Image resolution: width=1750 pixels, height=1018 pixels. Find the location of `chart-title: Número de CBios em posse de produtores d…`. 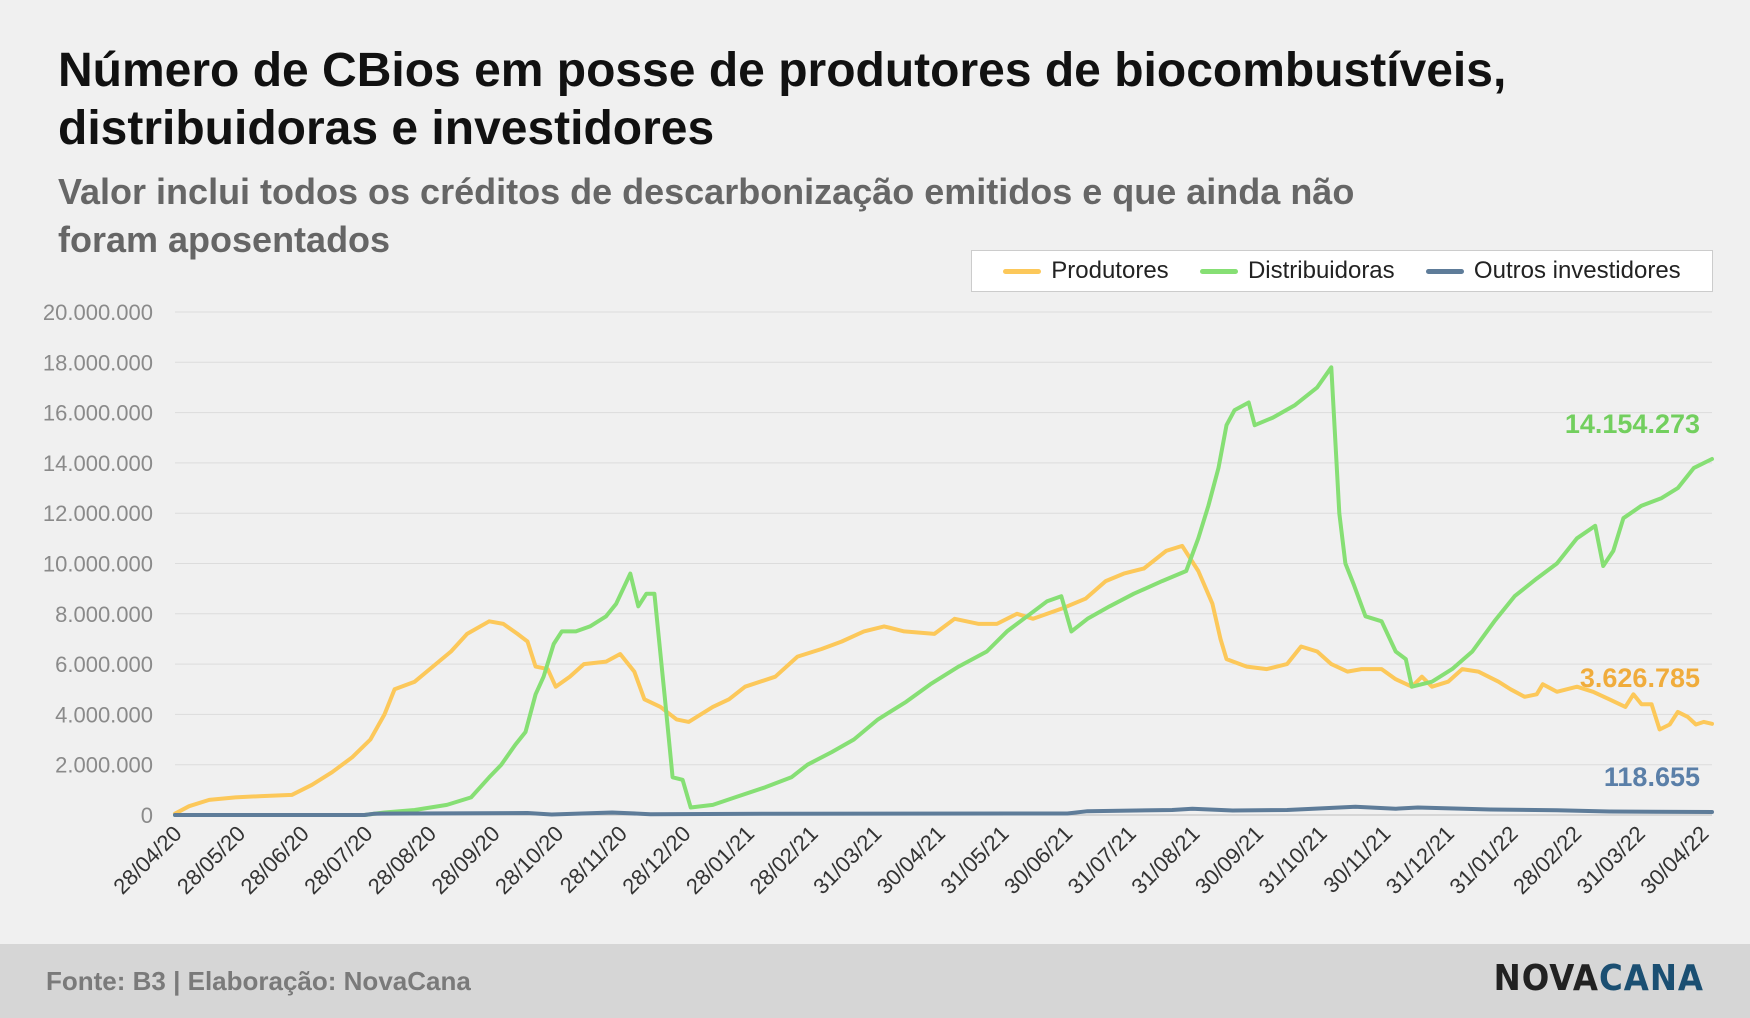

chart-title: Número de CBios em posse de produtores d… is located at coordinates (782, 99).